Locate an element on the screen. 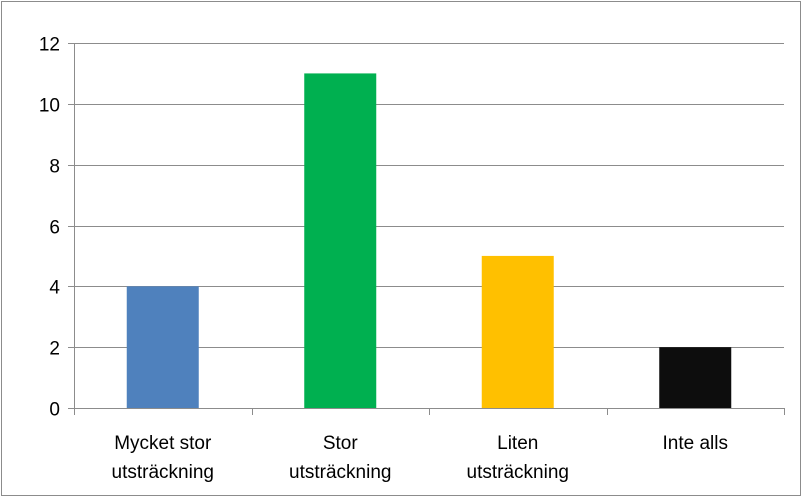 This screenshot has width=804, height=499. y-tick-label: 6 is located at coordinates (54, 228).